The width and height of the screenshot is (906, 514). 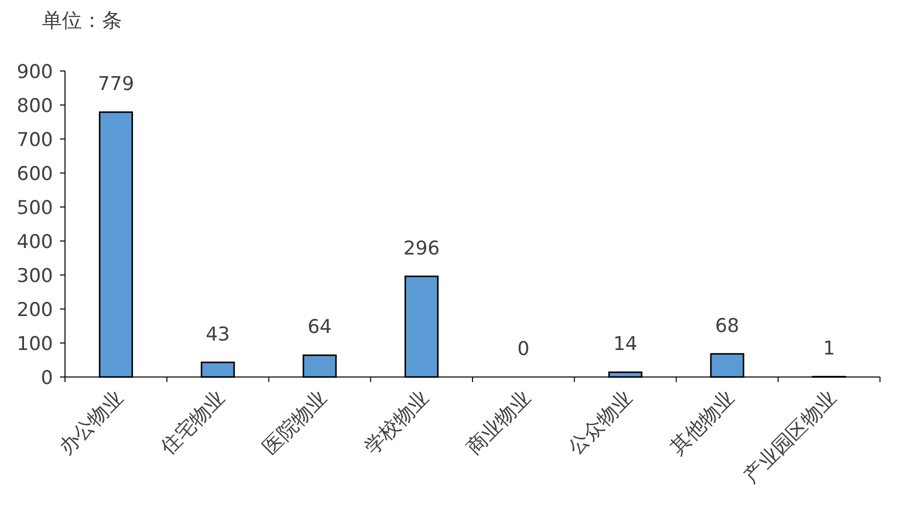 What do you see at coordinates (421, 248) in the screenshot?
I see `data-label: 296` at bounding box center [421, 248].